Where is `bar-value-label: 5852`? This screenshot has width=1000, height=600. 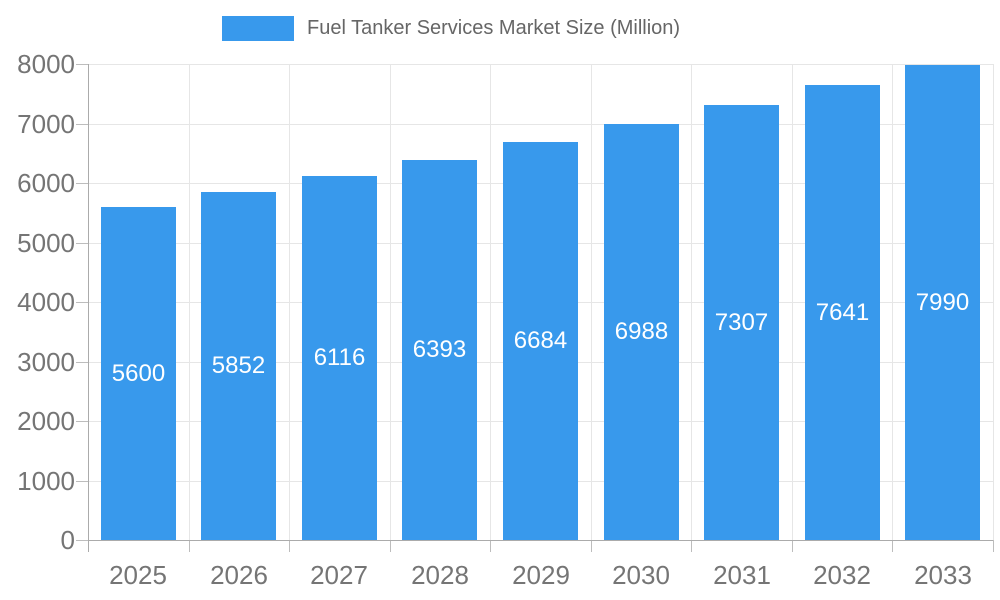
bar-value-label: 5852 is located at coordinates (238, 365).